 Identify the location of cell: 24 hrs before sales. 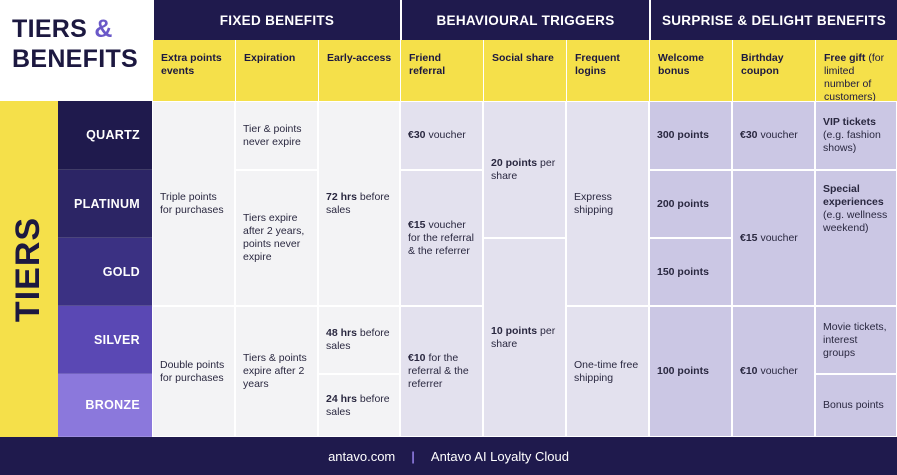
(359, 405).